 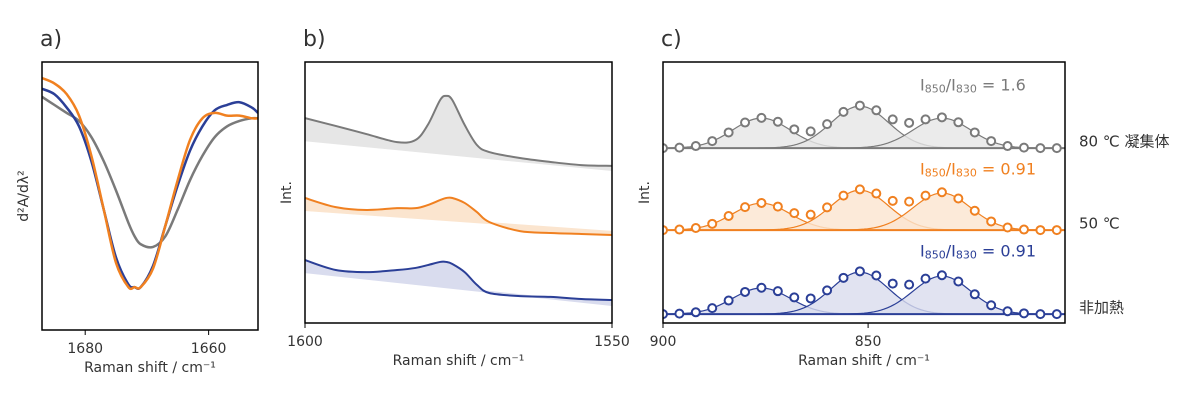 What do you see at coordinates (951, 168) in the screenshot?
I see `ratio-part: /I` at bounding box center [951, 168].